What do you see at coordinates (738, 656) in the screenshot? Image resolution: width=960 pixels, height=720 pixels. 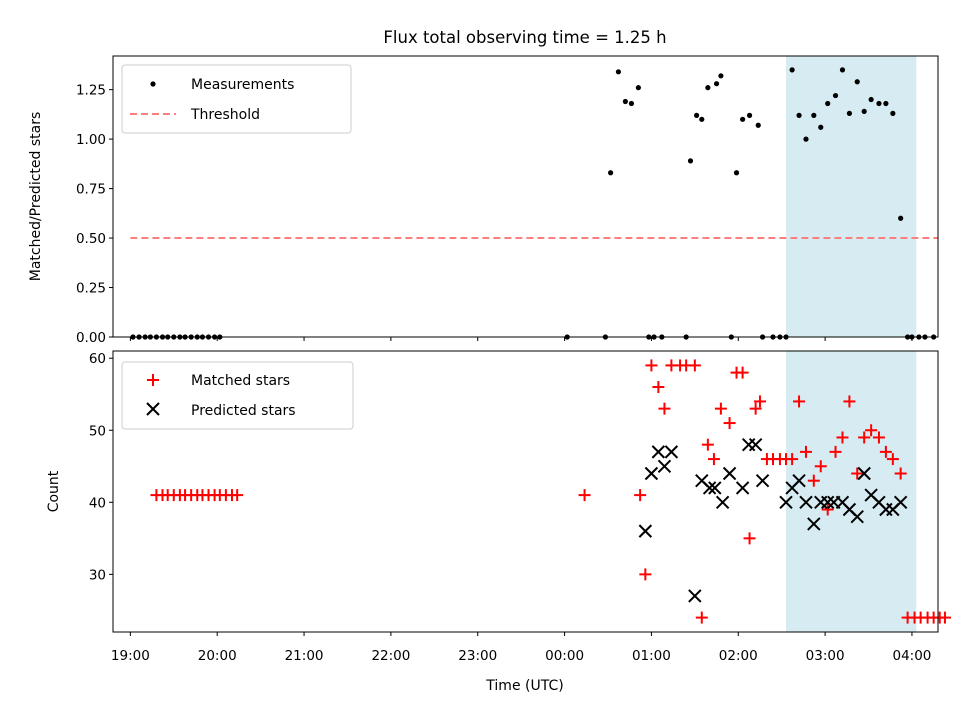 I see `xtick-label: 02:00` at bounding box center [738, 656].